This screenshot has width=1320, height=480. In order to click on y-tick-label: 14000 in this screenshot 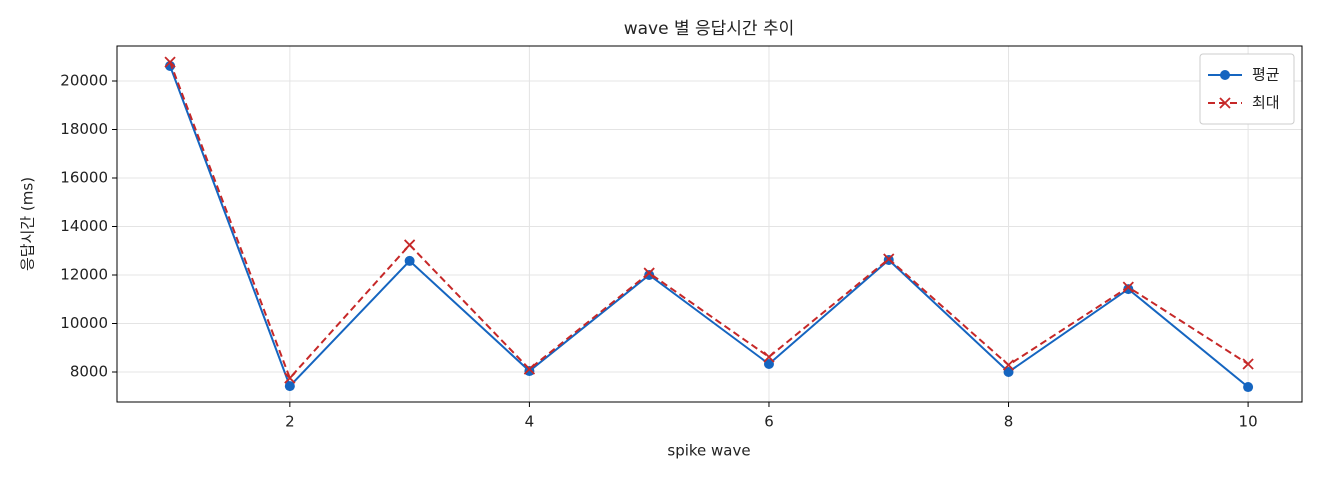, I will do `click(84, 226)`.